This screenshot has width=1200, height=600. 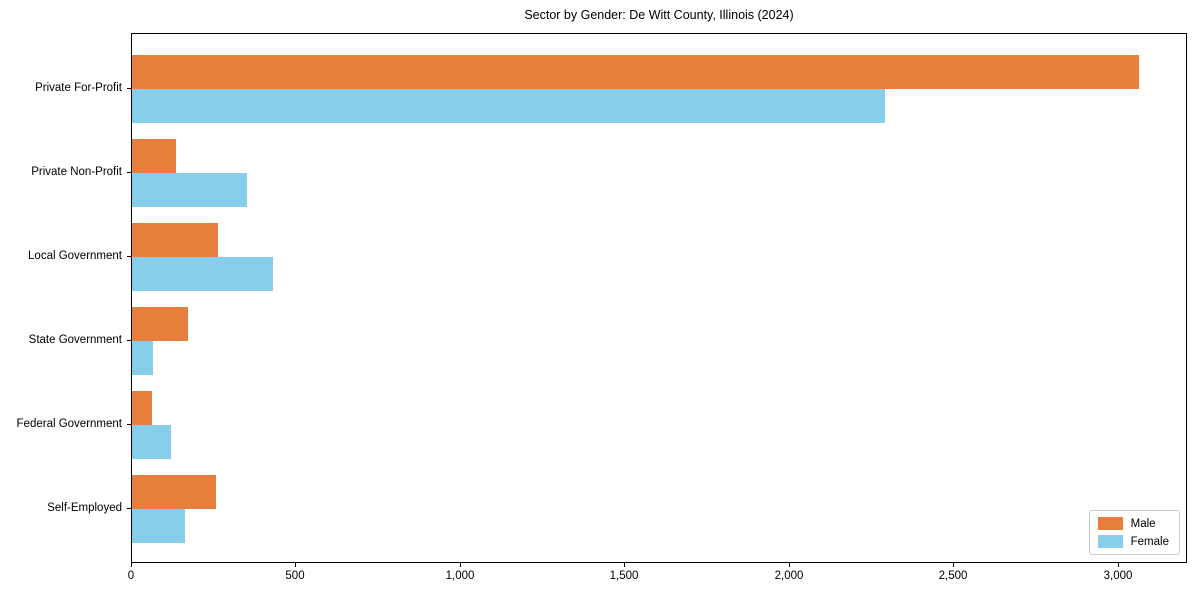 I want to click on y-axis-label-self-employed: Self-Employed, so click(x=84, y=508).